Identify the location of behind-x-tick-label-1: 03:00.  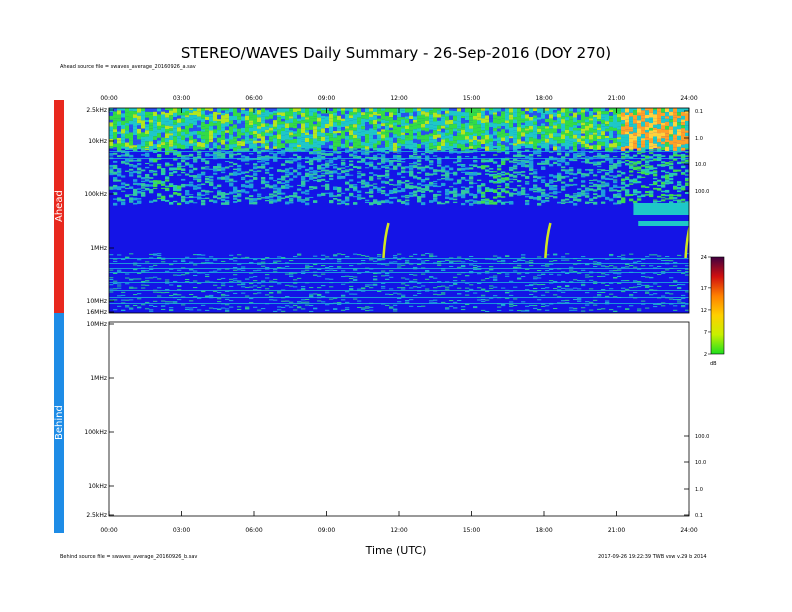
(181, 530).